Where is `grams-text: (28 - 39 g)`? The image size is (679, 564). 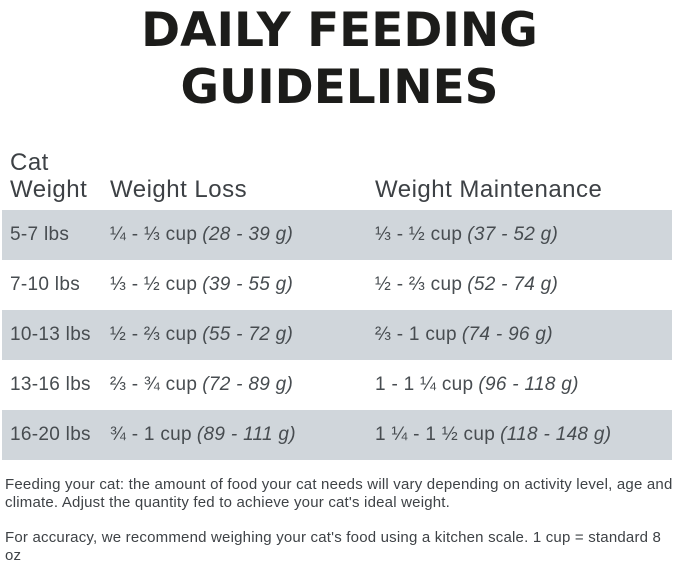 grams-text: (28 - 39 g) is located at coordinates (248, 234).